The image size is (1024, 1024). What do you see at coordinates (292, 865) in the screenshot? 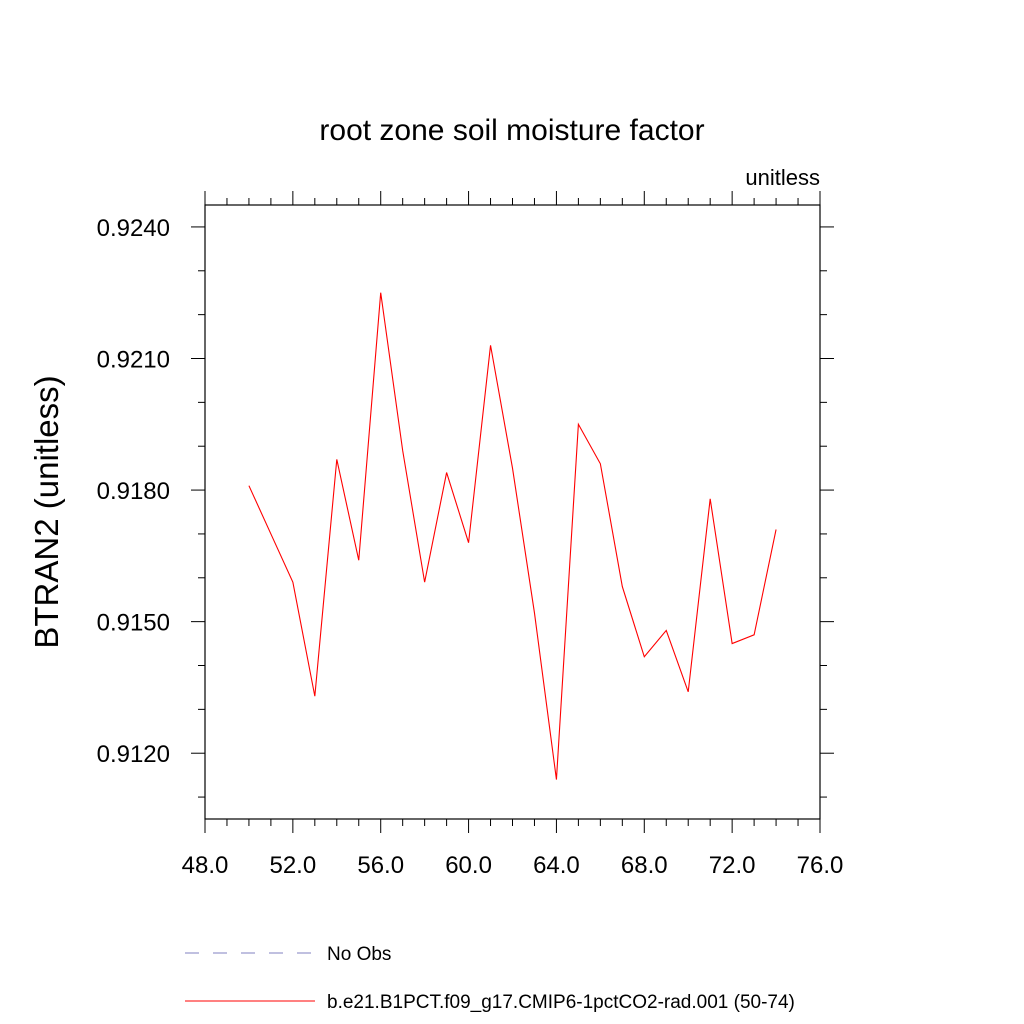
I see `x-tick-label: 52.0` at bounding box center [292, 865].